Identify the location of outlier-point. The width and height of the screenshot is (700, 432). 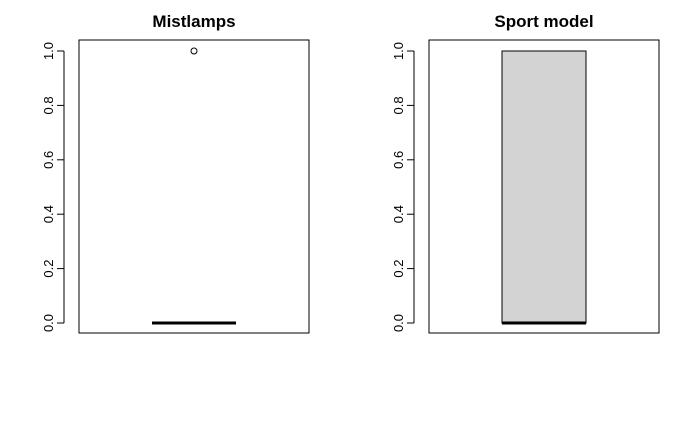
(194, 51).